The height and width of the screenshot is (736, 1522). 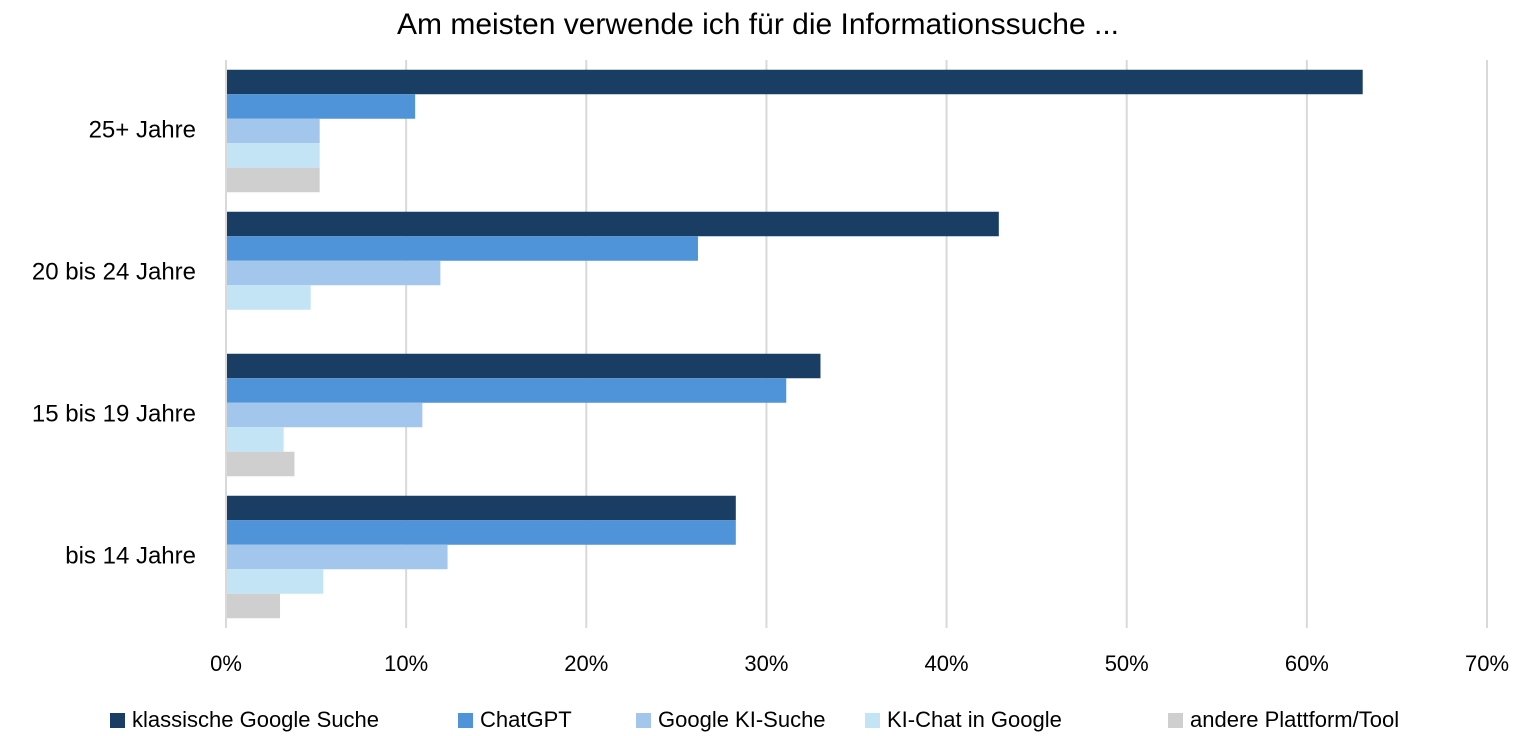 What do you see at coordinates (1294, 719) in the screenshot?
I see `legend-label: andere Plattform/Tool` at bounding box center [1294, 719].